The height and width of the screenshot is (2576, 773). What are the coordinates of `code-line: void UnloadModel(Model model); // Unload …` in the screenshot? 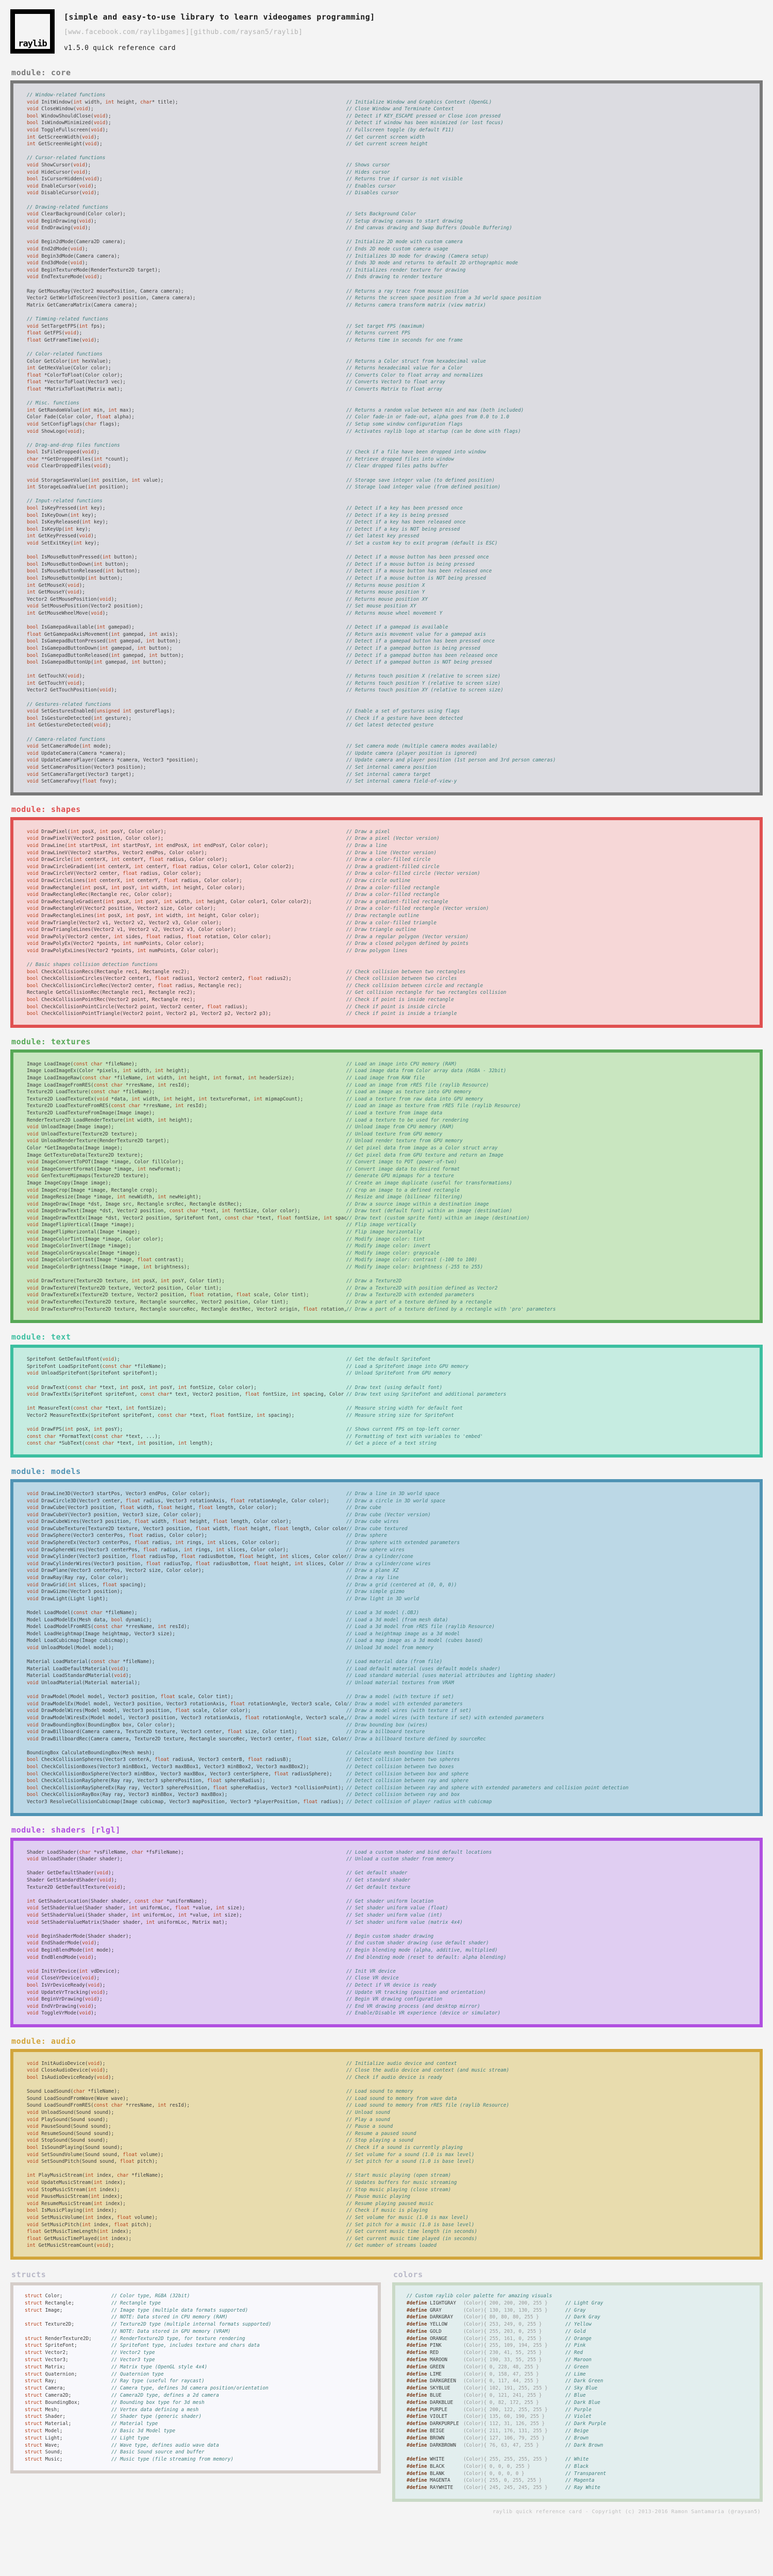 It's located at (390, 1648).